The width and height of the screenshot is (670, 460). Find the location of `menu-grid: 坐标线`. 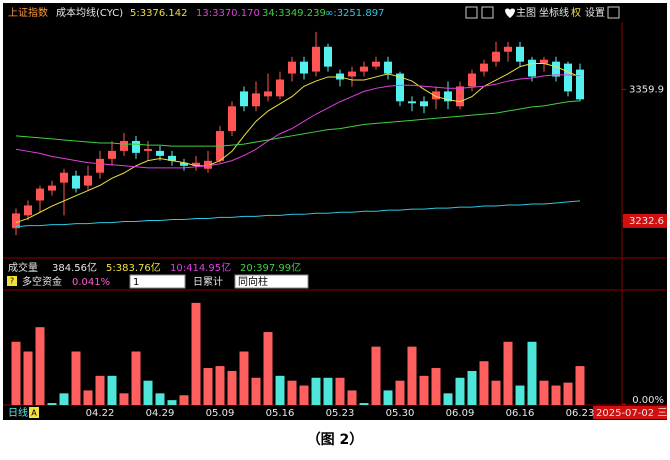

menu-grid: 坐标线 is located at coordinates (554, 12).